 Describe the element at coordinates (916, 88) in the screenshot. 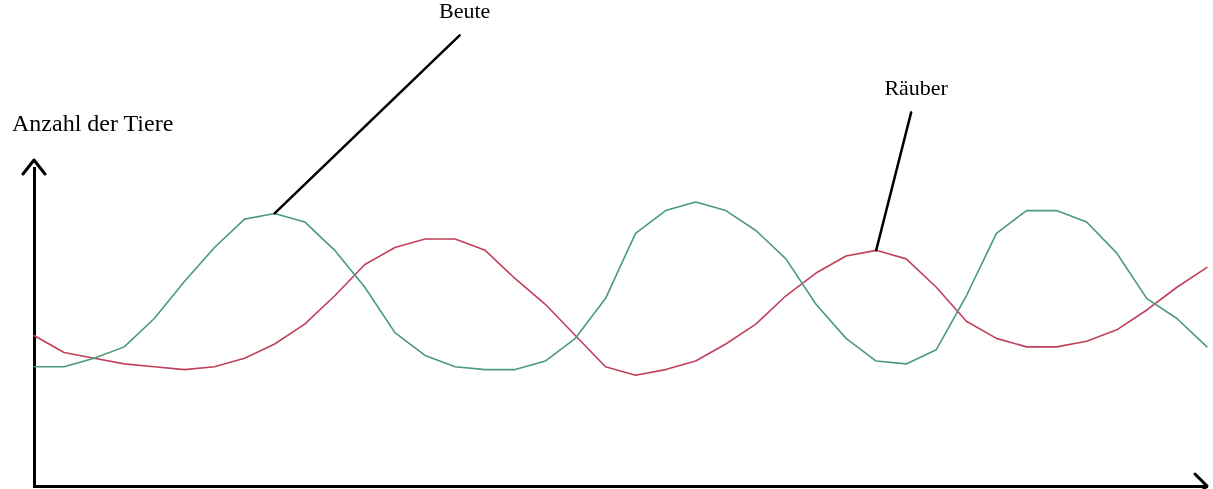

I see `text: Räuber` at that location.